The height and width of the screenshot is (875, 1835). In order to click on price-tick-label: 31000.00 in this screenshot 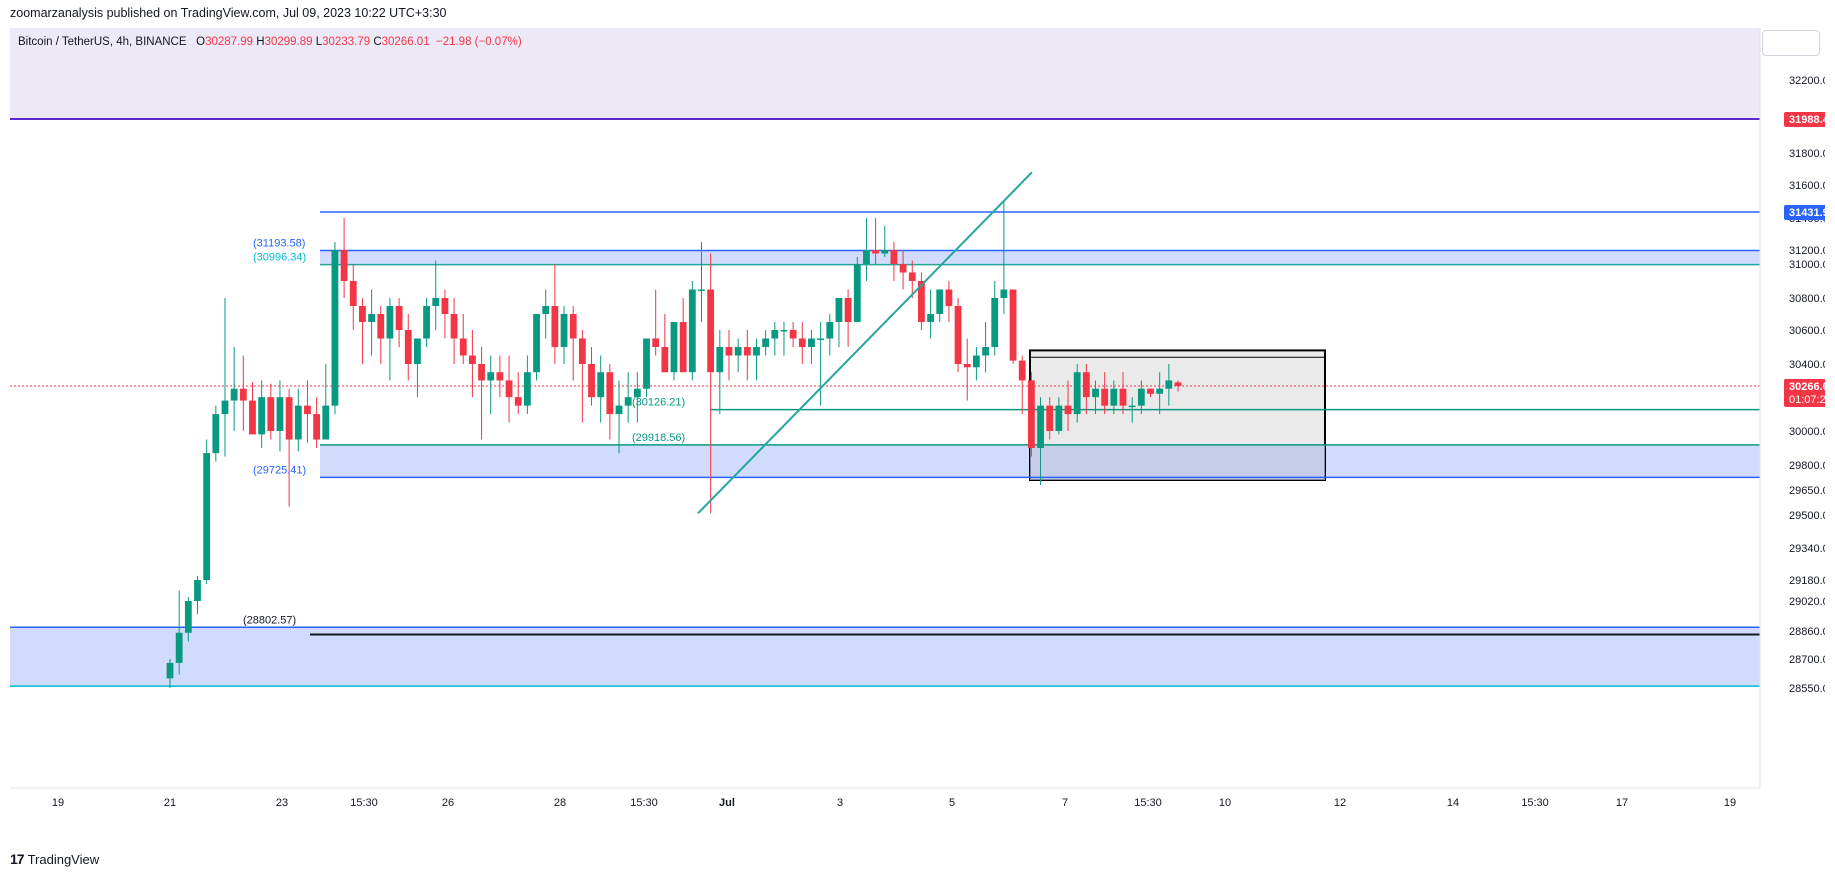, I will do `click(1807, 265)`.